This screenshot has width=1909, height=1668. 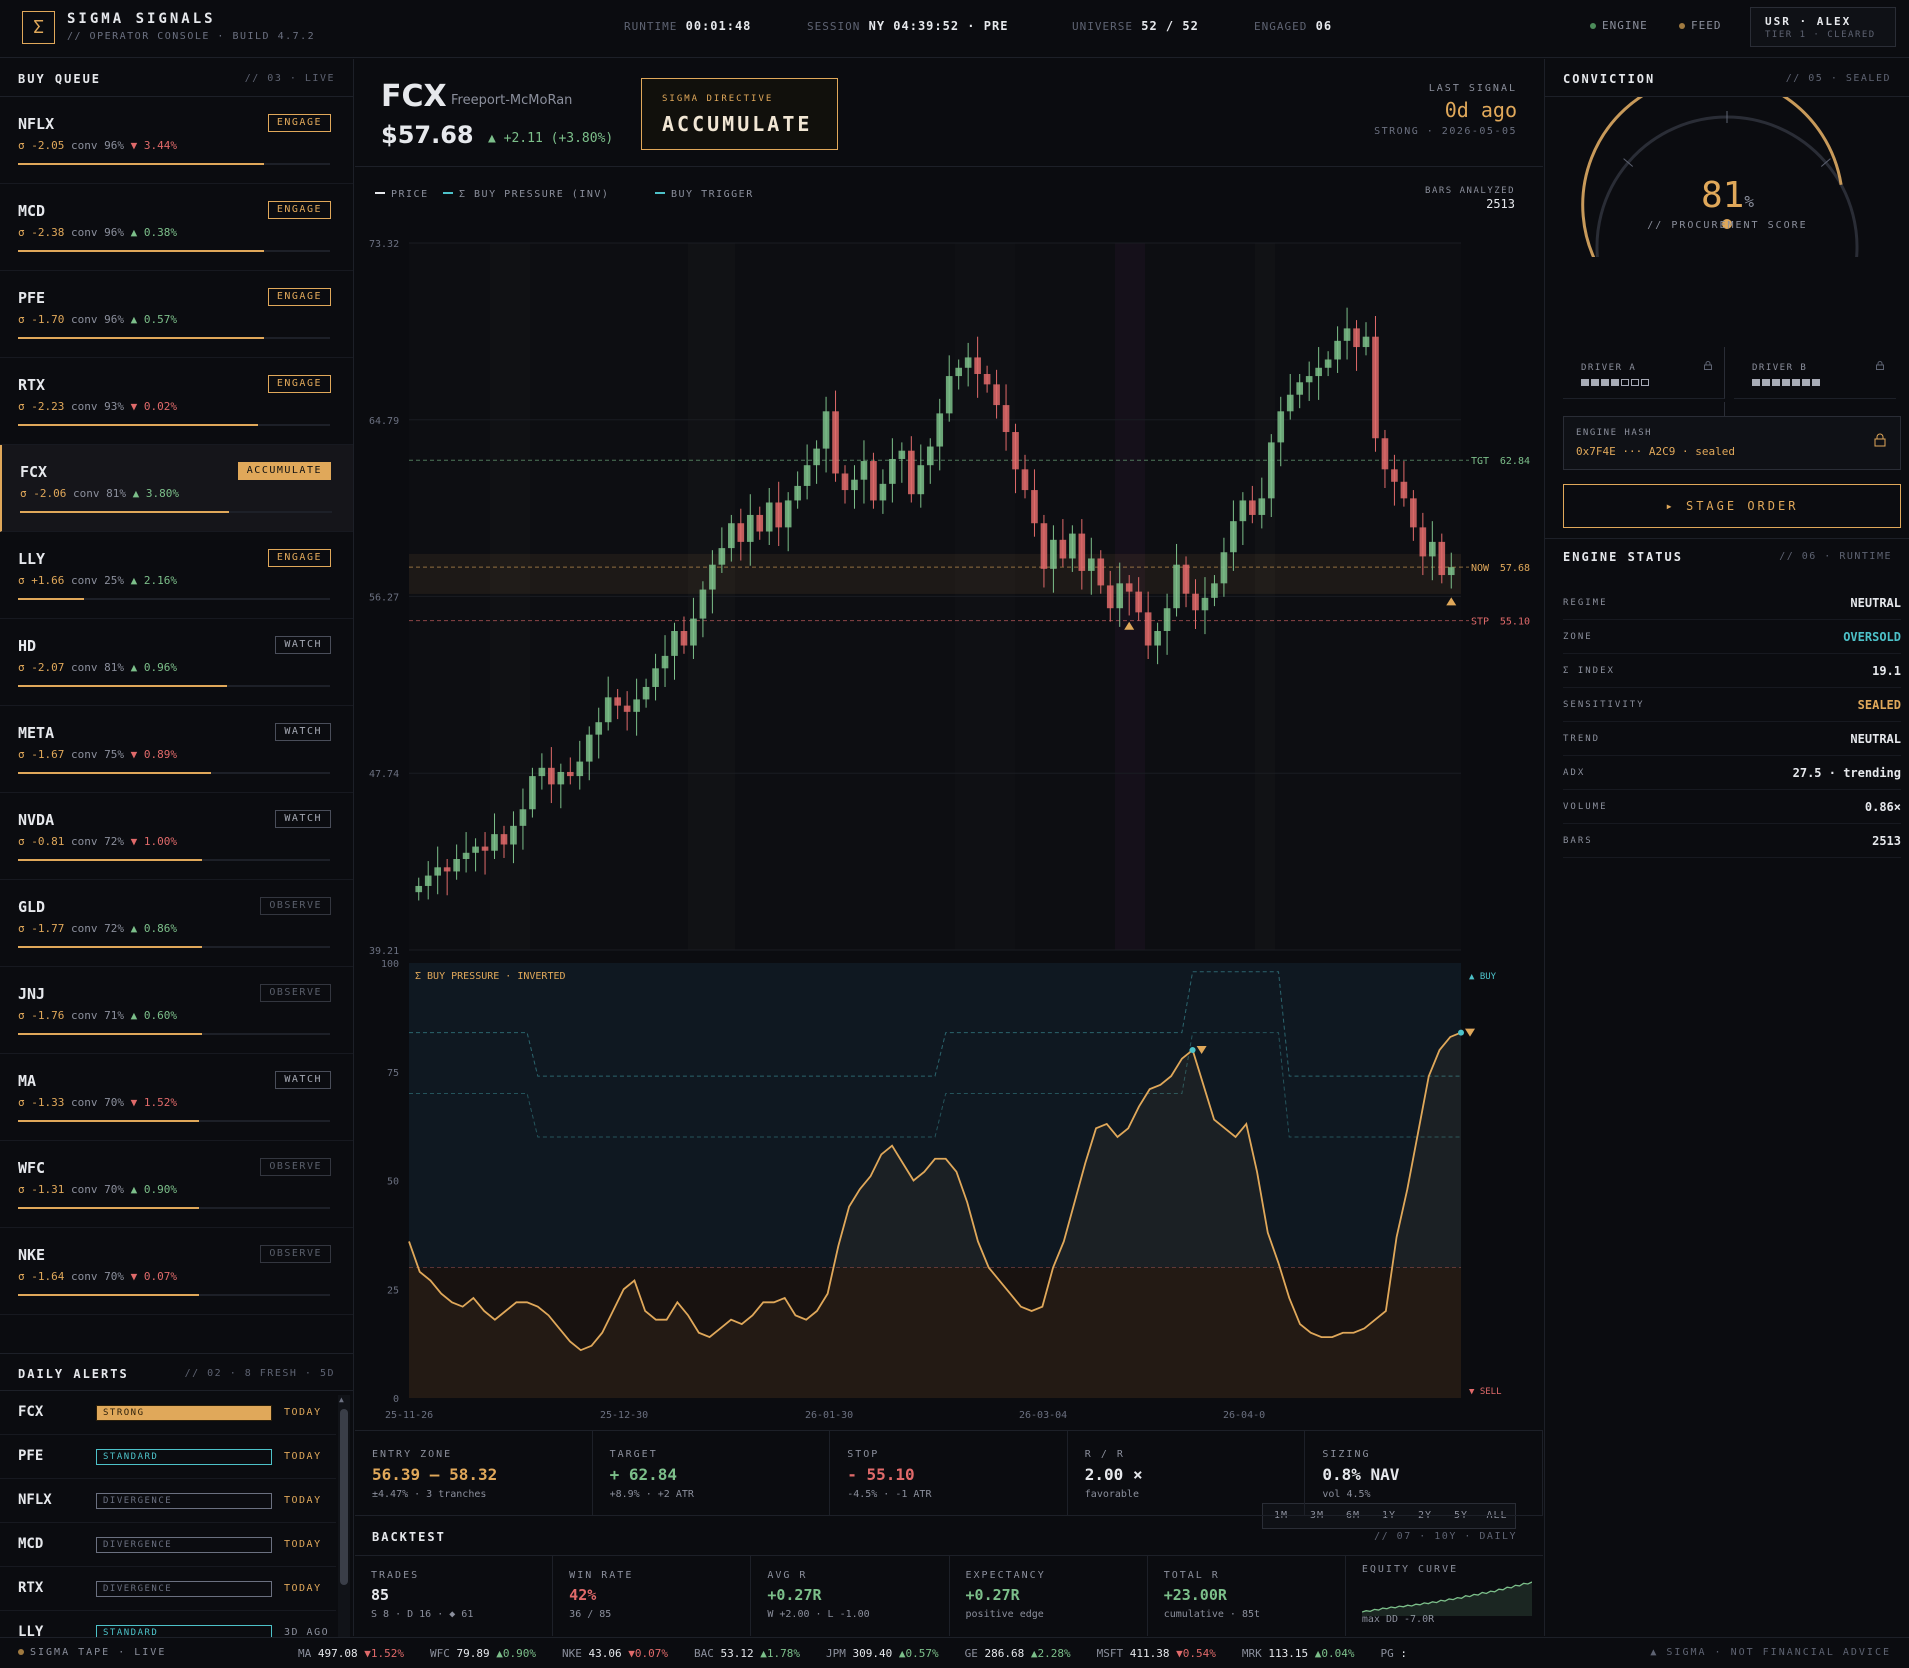 What do you see at coordinates (1244, 1415) in the screenshot?
I see `x-tick-label: 26-04-0` at bounding box center [1244, 1415].